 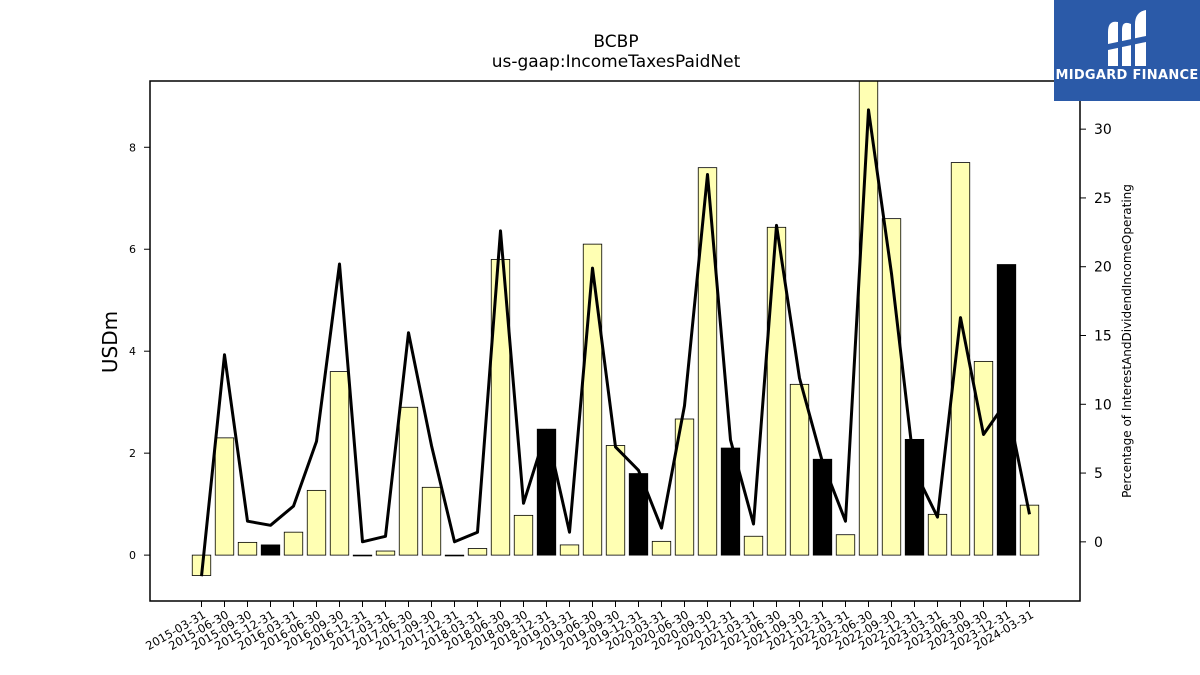 I want to click on y2-tick-label: 30, so click(x=1103, y=130).